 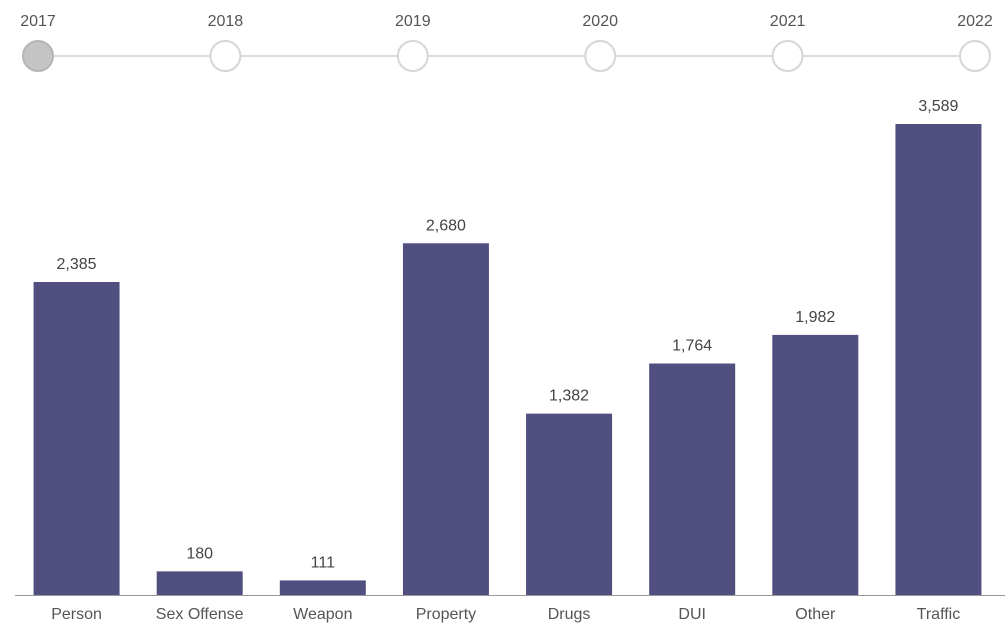 What do you see at coordinates (446, 614) in the screenshot?
I see `category-tick-label: Property` at bounding box center [446, 614].